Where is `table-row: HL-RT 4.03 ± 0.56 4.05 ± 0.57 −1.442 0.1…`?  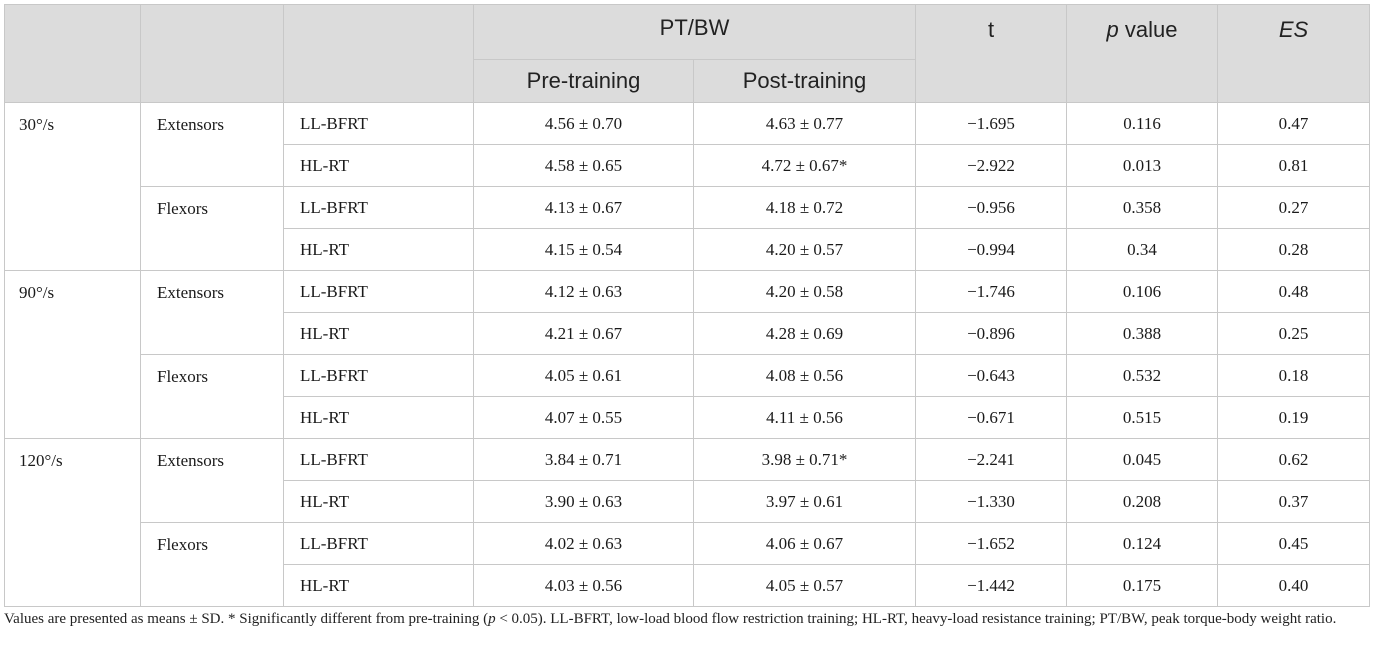
table-row: HL-RT 4.03 ± 0.56 4.05 ± 0.57 −1.442 0.1… is located at coordinates (688, 585).